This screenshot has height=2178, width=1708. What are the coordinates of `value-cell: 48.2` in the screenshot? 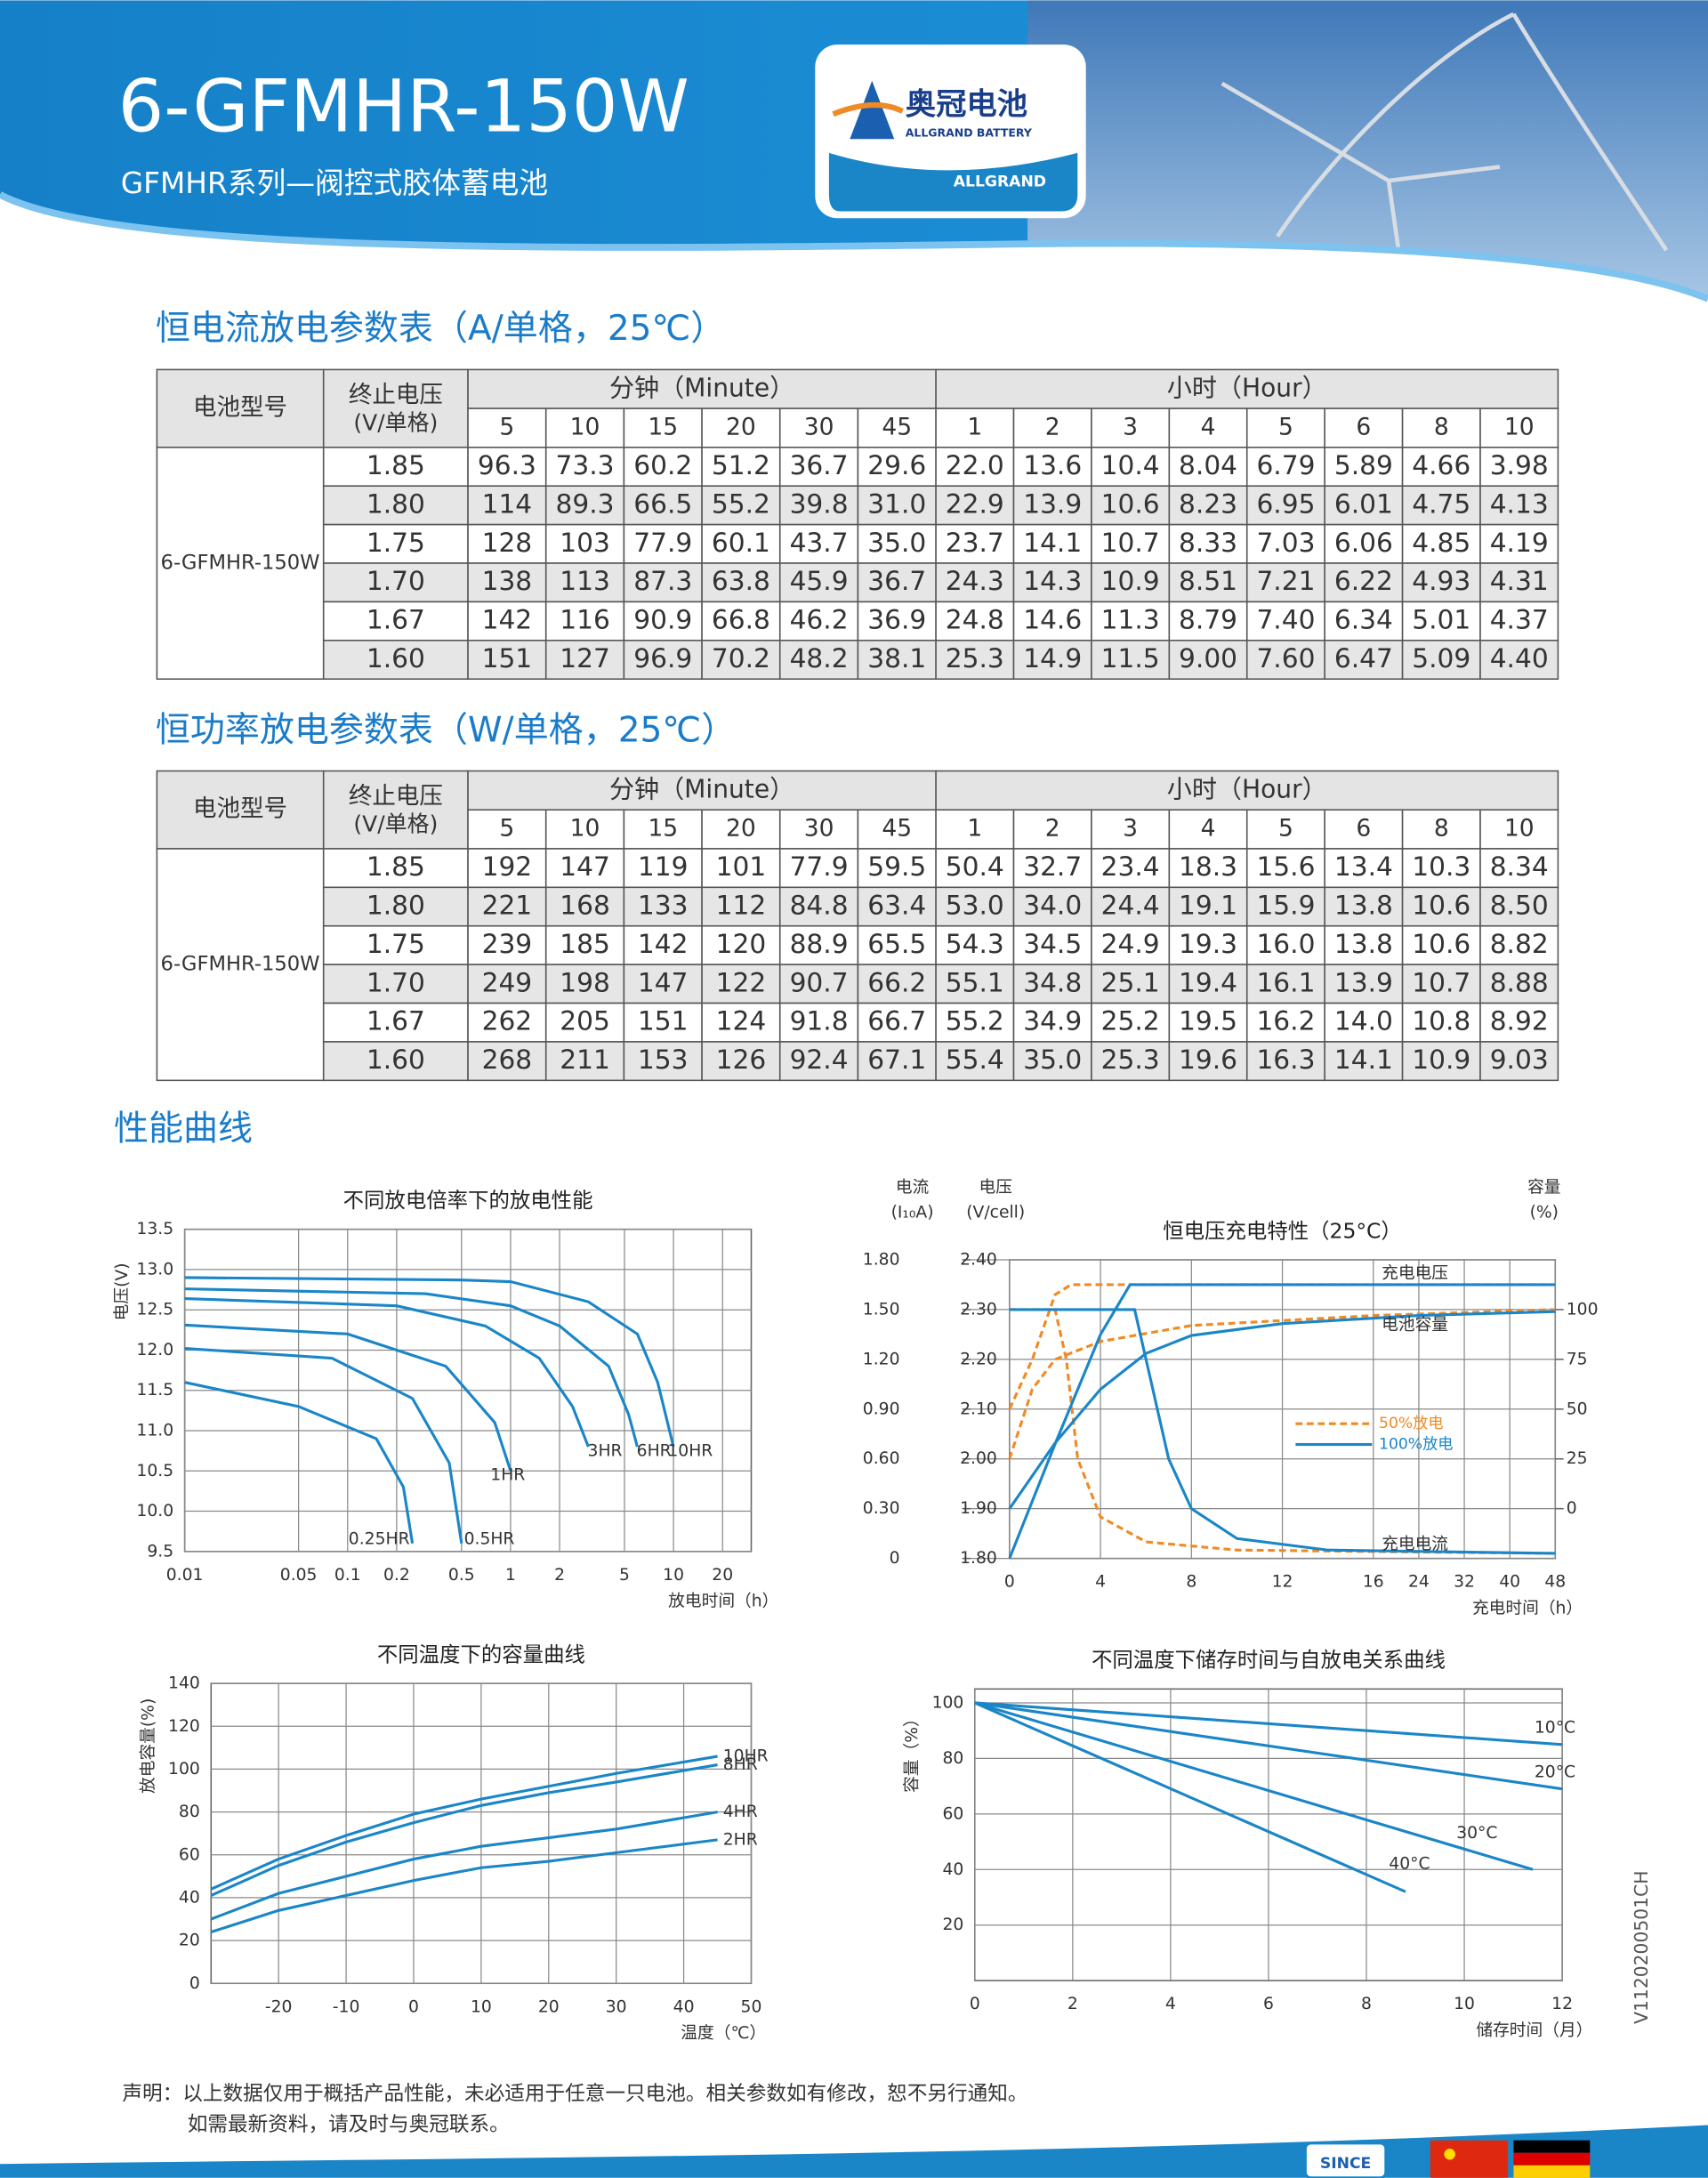 It's located at (819, 658).